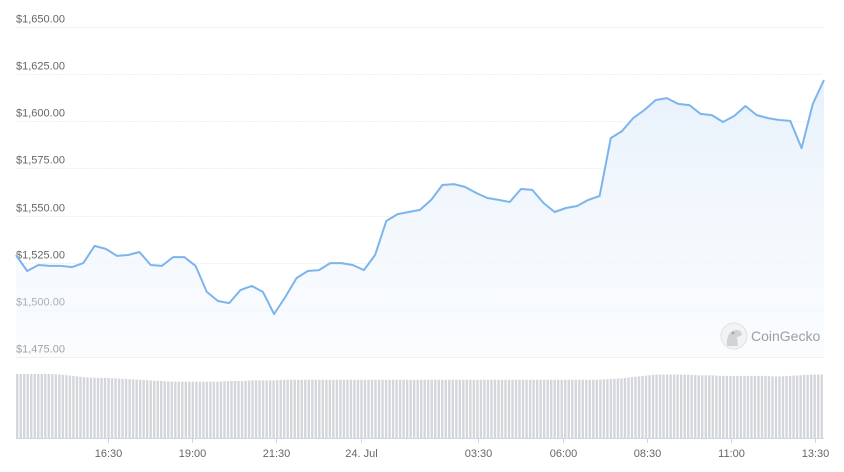  Describe the element at coordinates (479, 454) in the screenshot. I see `x-tick-label: 03:30` at that location.